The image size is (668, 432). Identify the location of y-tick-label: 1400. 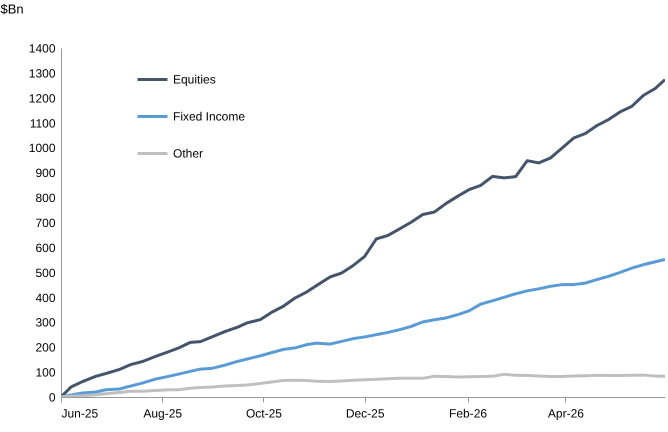
(42, 49).